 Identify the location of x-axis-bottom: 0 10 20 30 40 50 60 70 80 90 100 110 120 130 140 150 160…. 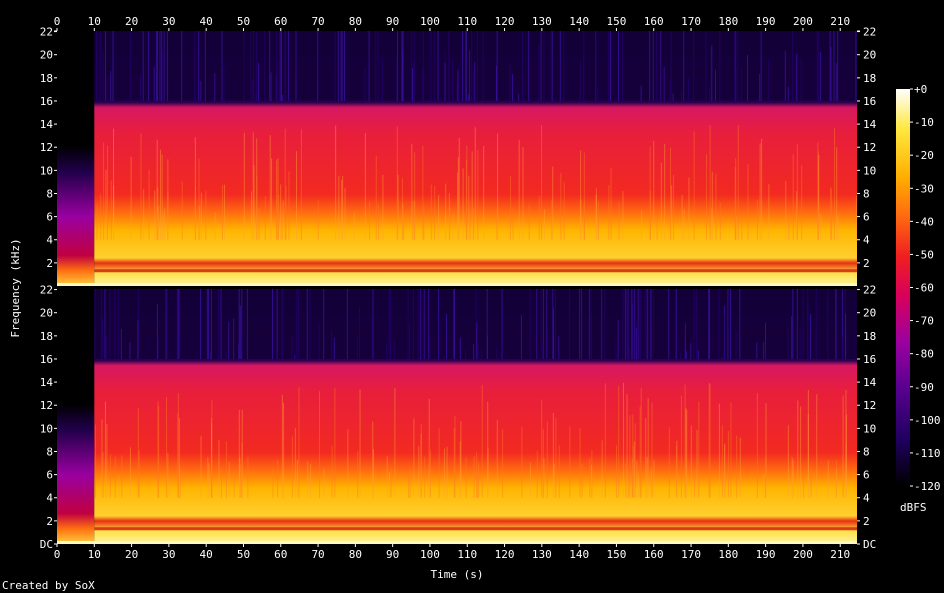
(452, 552).